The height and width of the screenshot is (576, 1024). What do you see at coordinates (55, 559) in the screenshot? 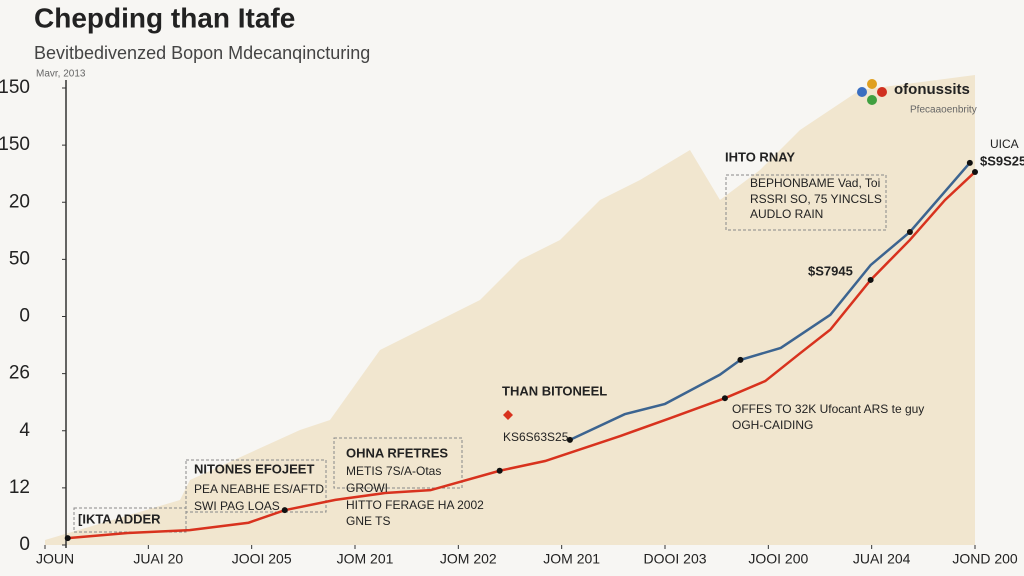
I see `x-tick-label: JOUN` at bounding box center [55, 559].